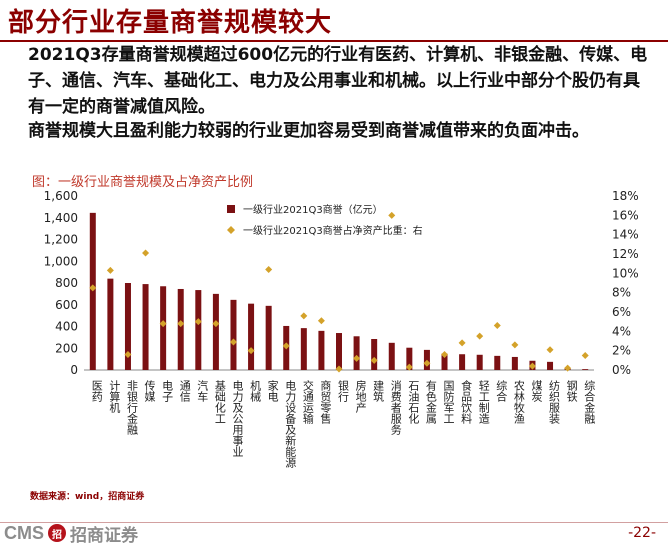 Image resolution: width=668 pixels, height=547 pixels. What do you see at coordinates (536, 391) in the screenshot?
I see `x-axis-category-label: 煤炭` at bounding box center [536, 391].